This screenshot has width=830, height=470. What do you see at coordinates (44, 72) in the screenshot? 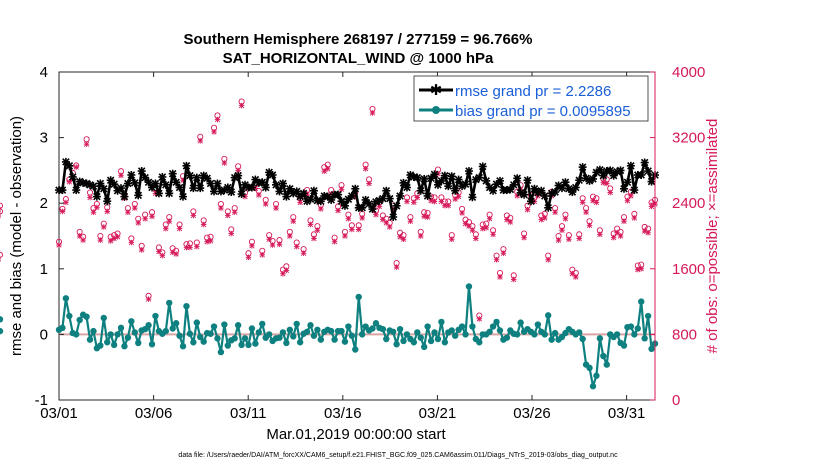
I see `y-left-tick-label: 4` at bounding box center [44, 72].